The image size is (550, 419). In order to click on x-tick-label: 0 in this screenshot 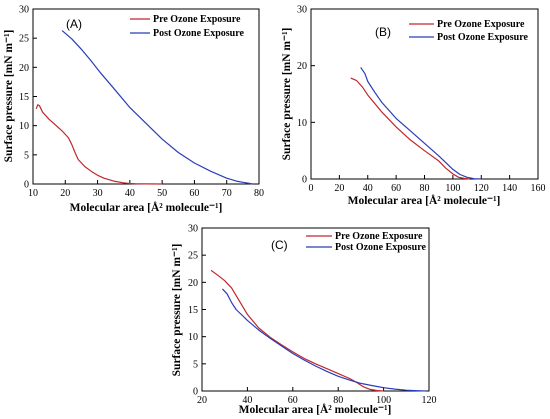, I will do `click(311, 188)`.